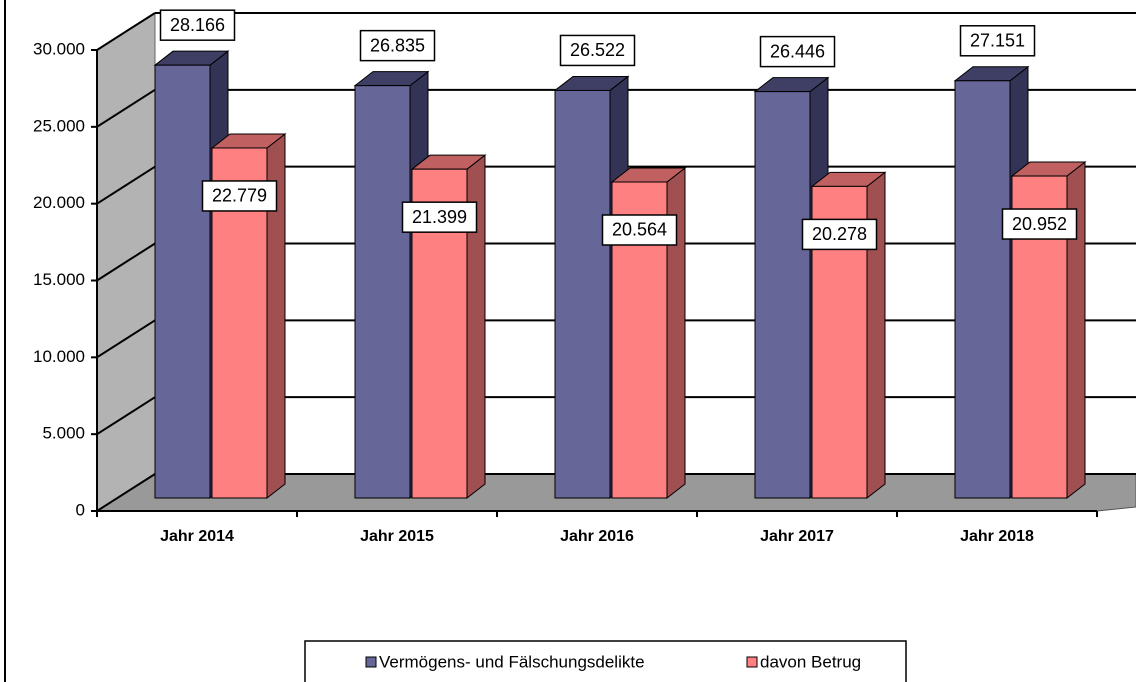 This screenshot has width=1136, height=682. I want to click on x-tick-label: Jahr 2016, so click(597, 536).